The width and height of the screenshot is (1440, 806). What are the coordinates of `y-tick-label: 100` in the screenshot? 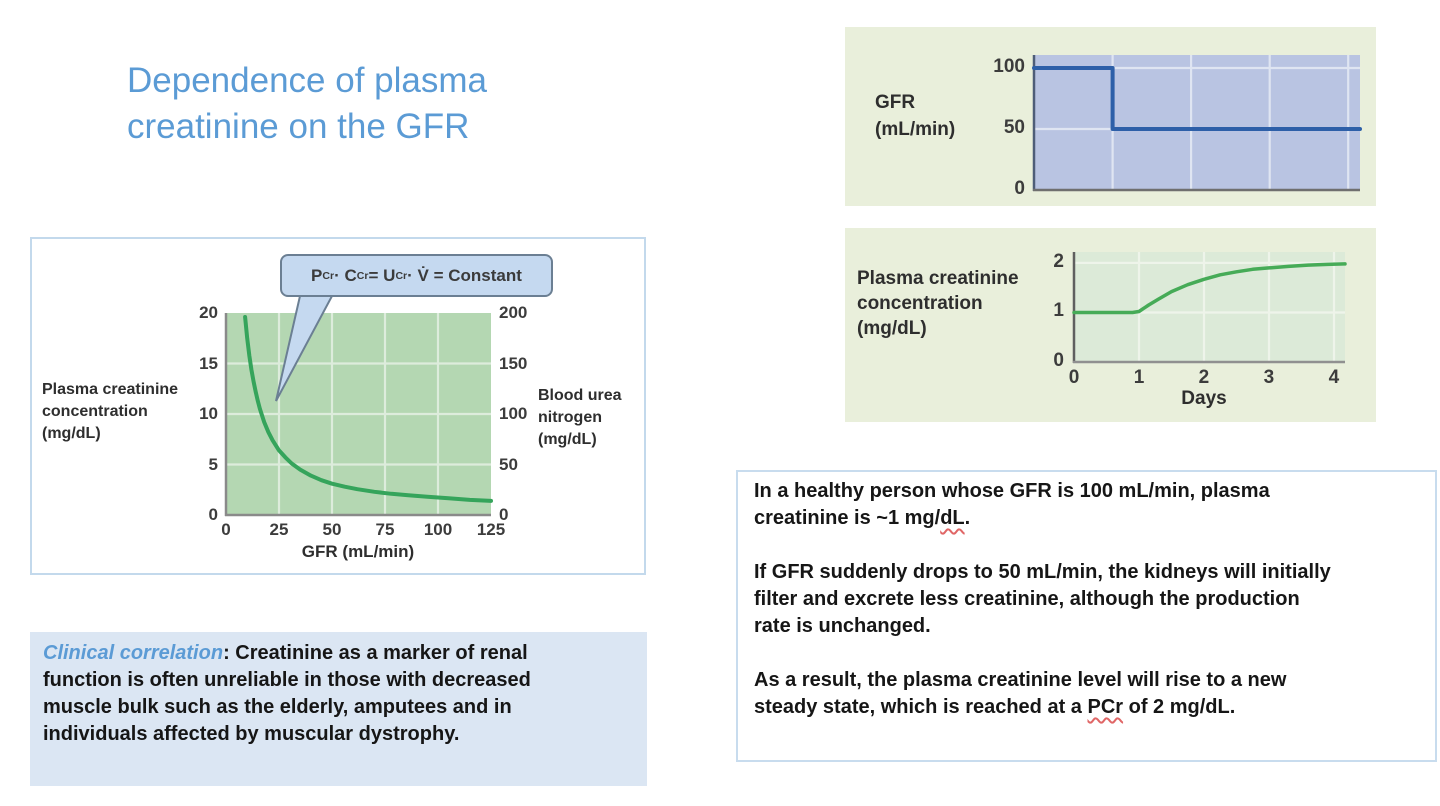 It's located at (1009, 67).